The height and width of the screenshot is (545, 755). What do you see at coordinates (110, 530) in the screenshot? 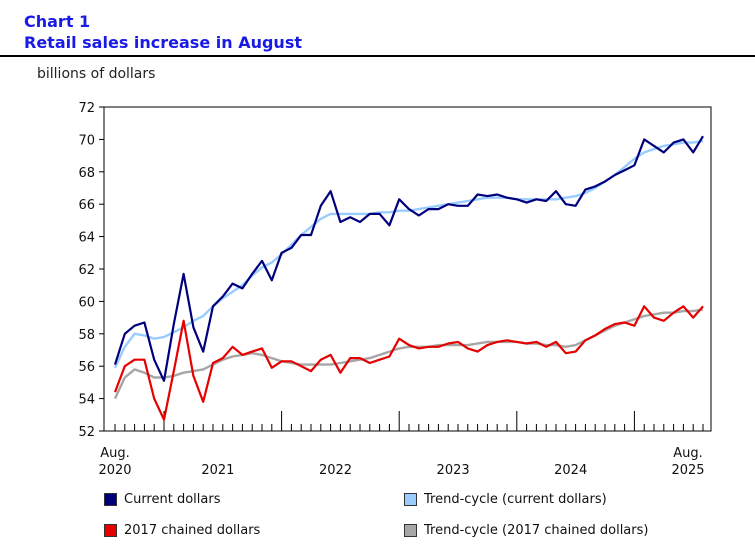
I see `legend-swatch-chained-dollars` at bounding box center [110, 530].